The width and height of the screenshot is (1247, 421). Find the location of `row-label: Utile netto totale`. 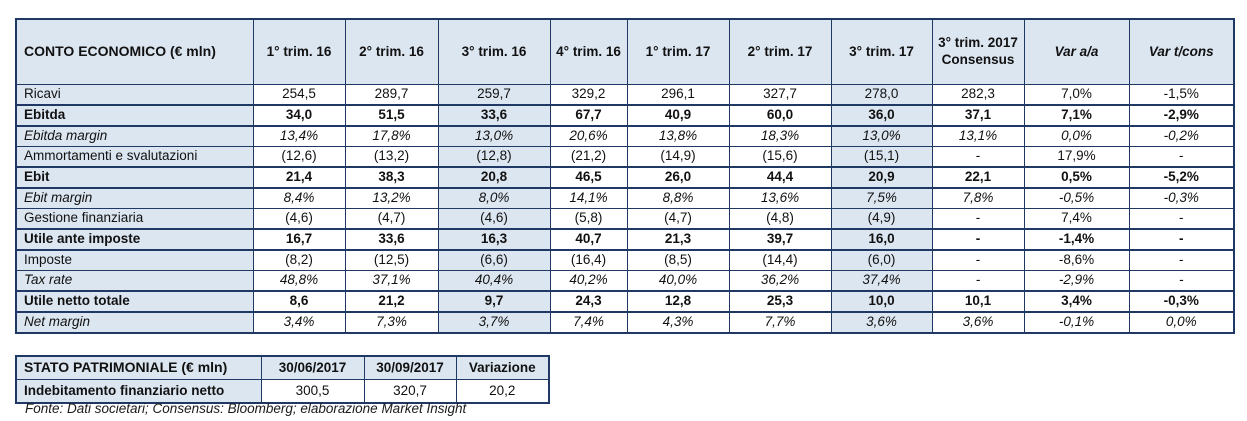

row-label: Utile netto totale is located at coordinates (134, 301).